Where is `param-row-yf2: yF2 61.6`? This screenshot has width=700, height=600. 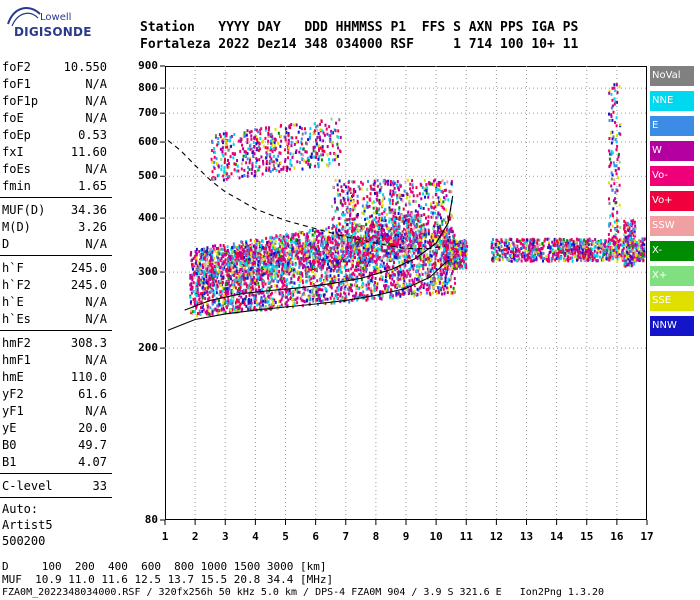 param-row-yf2: yF2 61.6 is located at coordinates (56, 393).